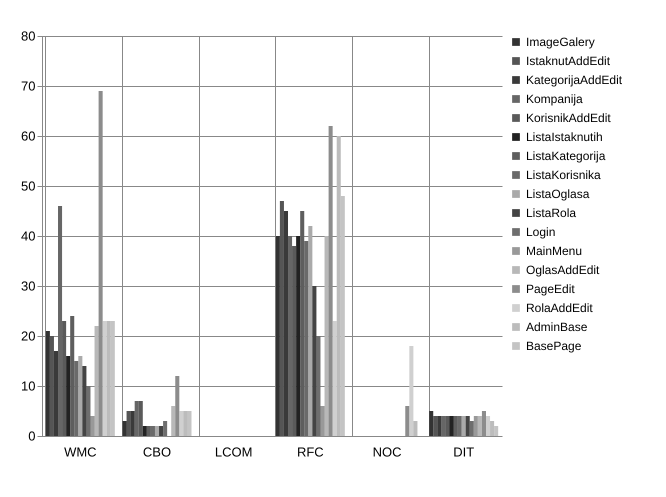  What do you see at coordinates (554, 346) in the screenshot?
I see `legend-label: BasePage` at bounding box center [554, 346].